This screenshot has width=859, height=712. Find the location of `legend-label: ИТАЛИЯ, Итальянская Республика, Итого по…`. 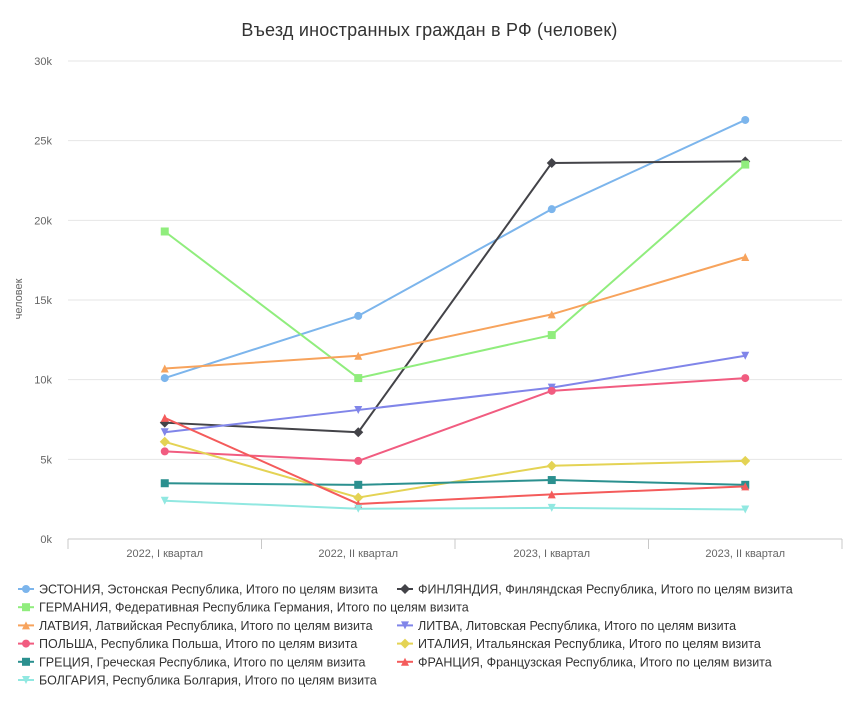

legend-label: ИТАЛИЯ, Итальянская Республика, Итого по… is located at coordinates (589, 644).